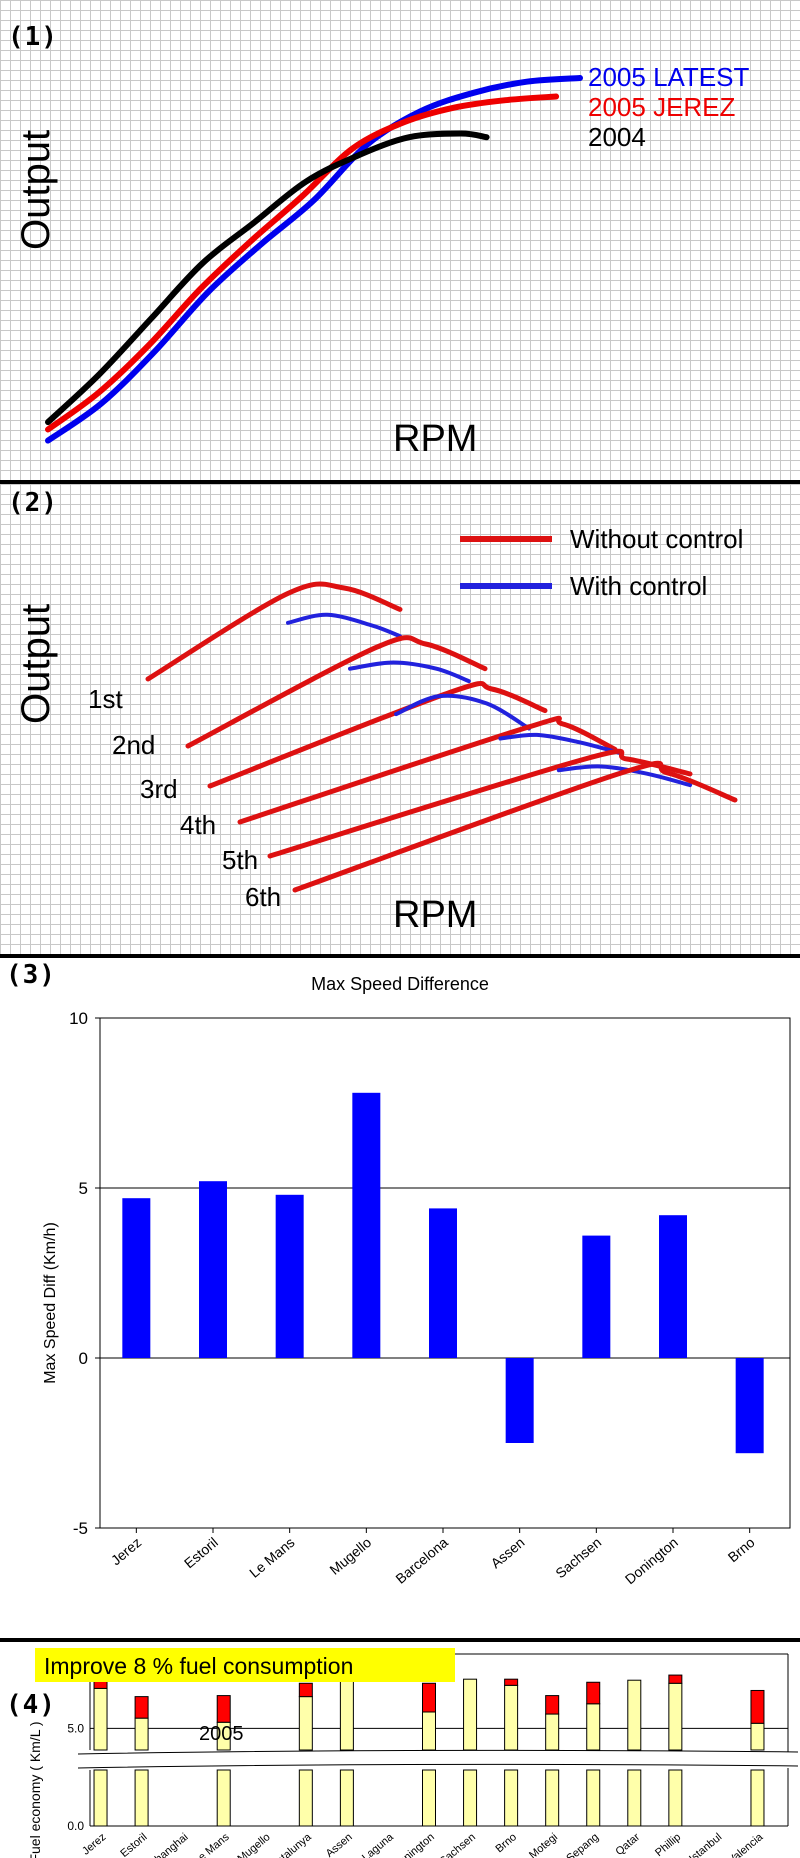  What do you see at coordinates (267, 278) in the screenshot?
I see `line-2004` at bounding box center [267, 278].